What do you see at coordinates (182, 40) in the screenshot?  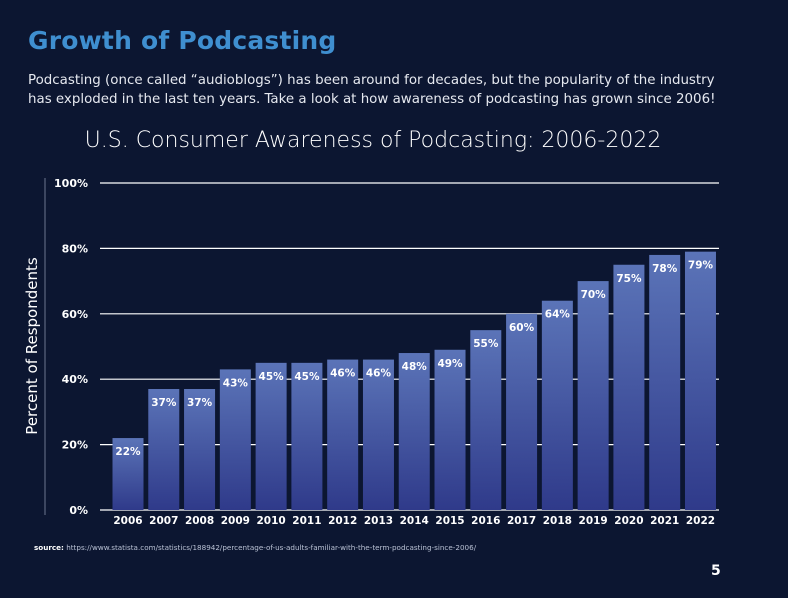 I see `page-title: Growth of Podcasting` at bounding box center [182, 40].